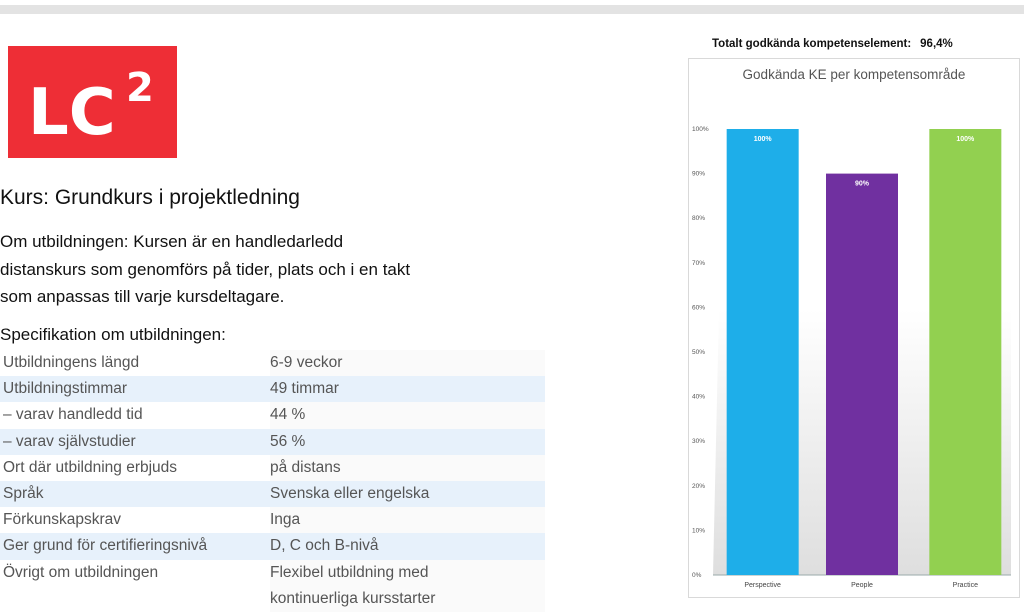  I want to click on table-row: Ort där utbildning erbjuds på distans, so click(272, 468).